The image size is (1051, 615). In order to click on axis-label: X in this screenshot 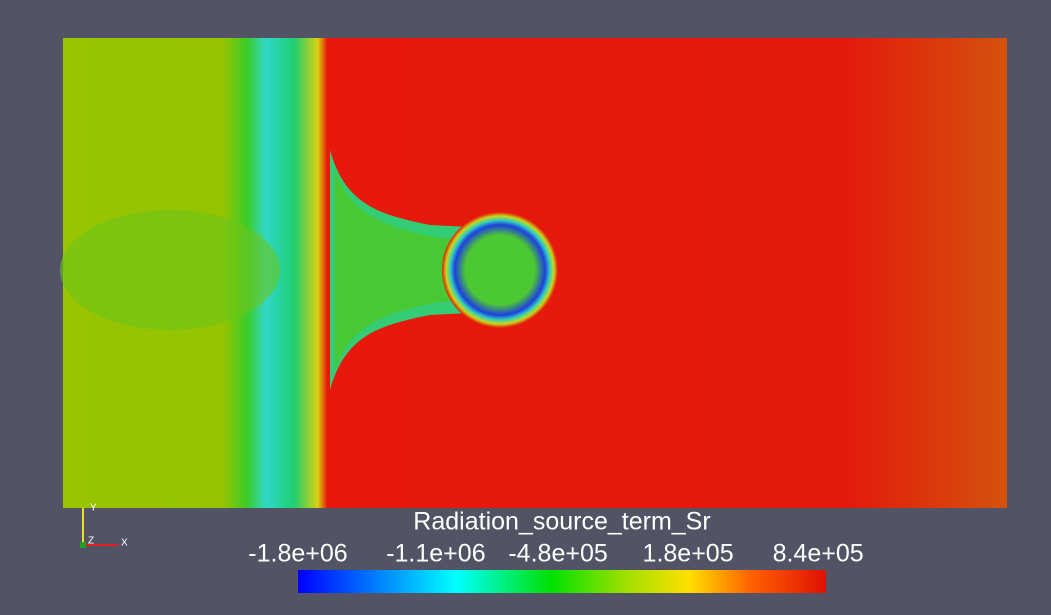, I will do `click(124, 543)`.